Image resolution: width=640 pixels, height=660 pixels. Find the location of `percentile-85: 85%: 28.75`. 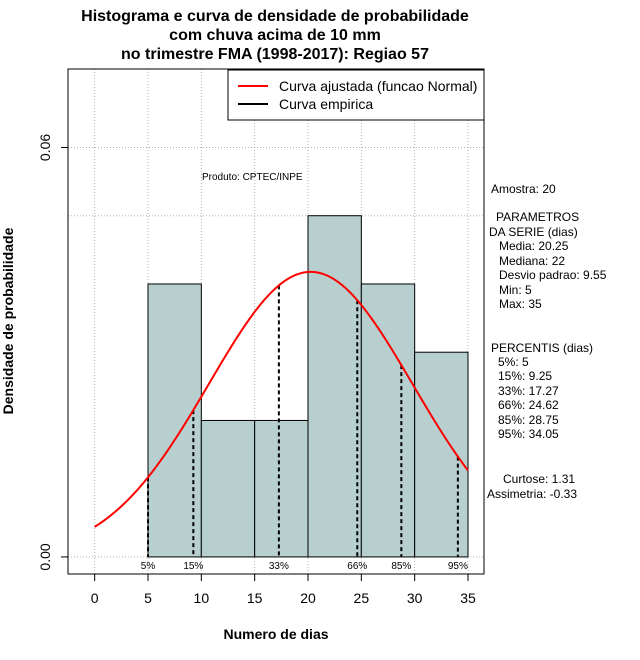

percentile-85: 85%: 28.75 is located at coordinates (528, 420).